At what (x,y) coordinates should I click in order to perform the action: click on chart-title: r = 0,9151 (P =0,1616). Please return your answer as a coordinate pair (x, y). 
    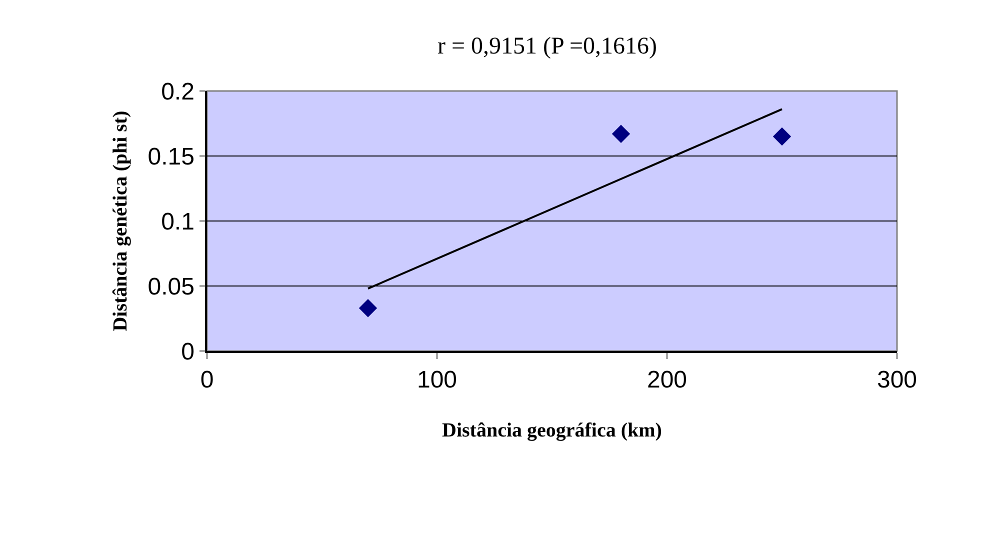
    Looking at the image, I should click on (547, 47).